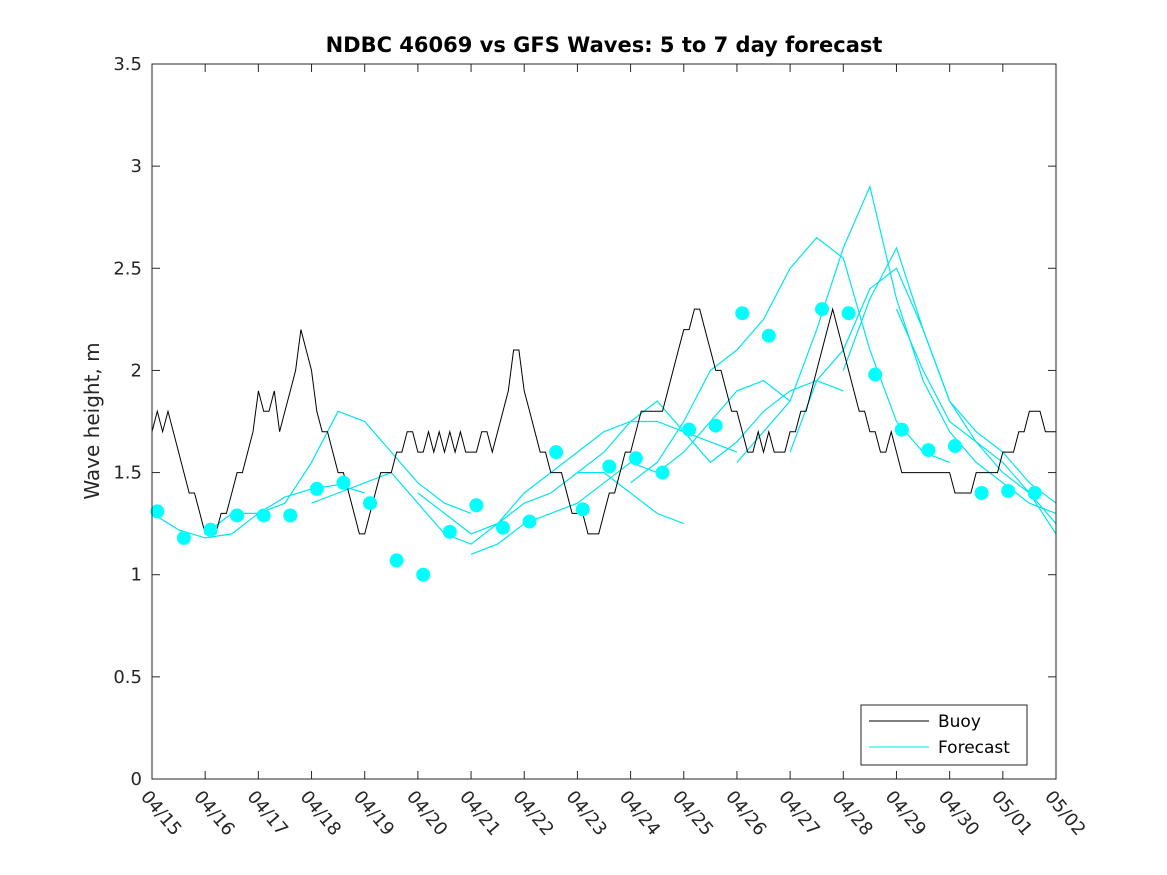  Describe the element at coordinates (127, 677) in the screenshot. I see `y-tick-label: 0.5` at that location.